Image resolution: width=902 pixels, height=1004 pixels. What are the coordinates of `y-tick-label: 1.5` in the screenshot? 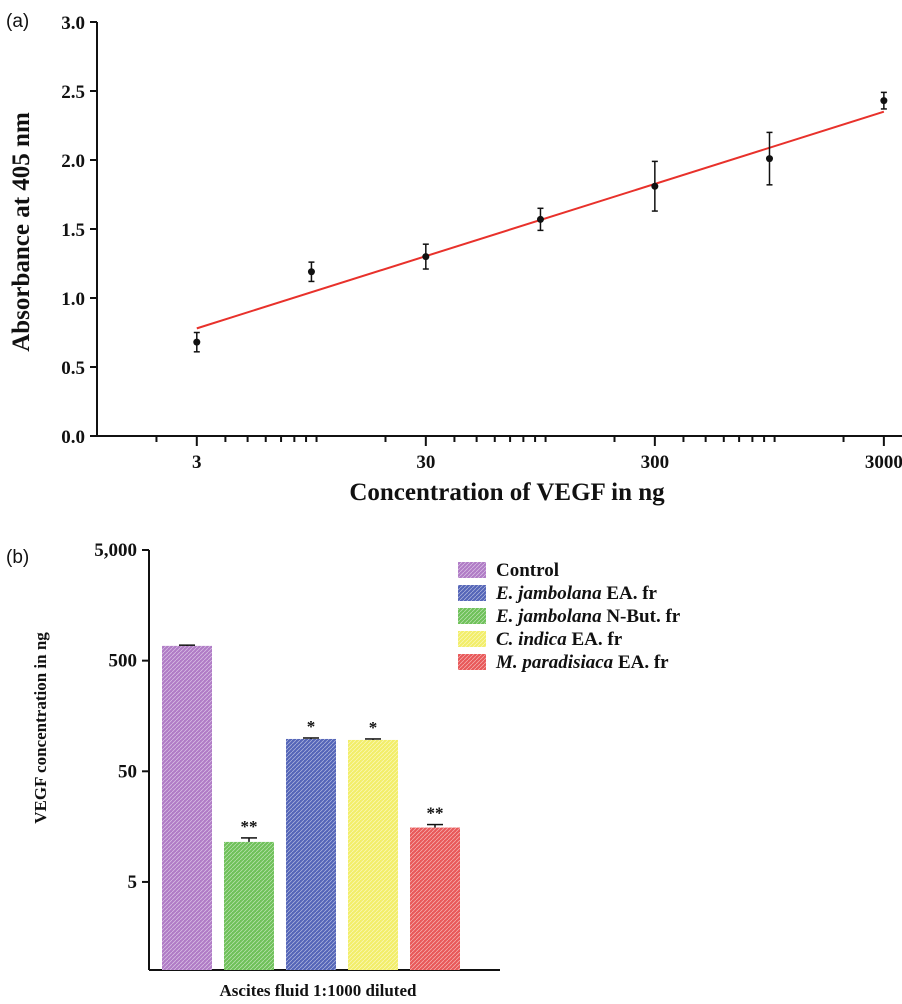 It's located at (73, 230).